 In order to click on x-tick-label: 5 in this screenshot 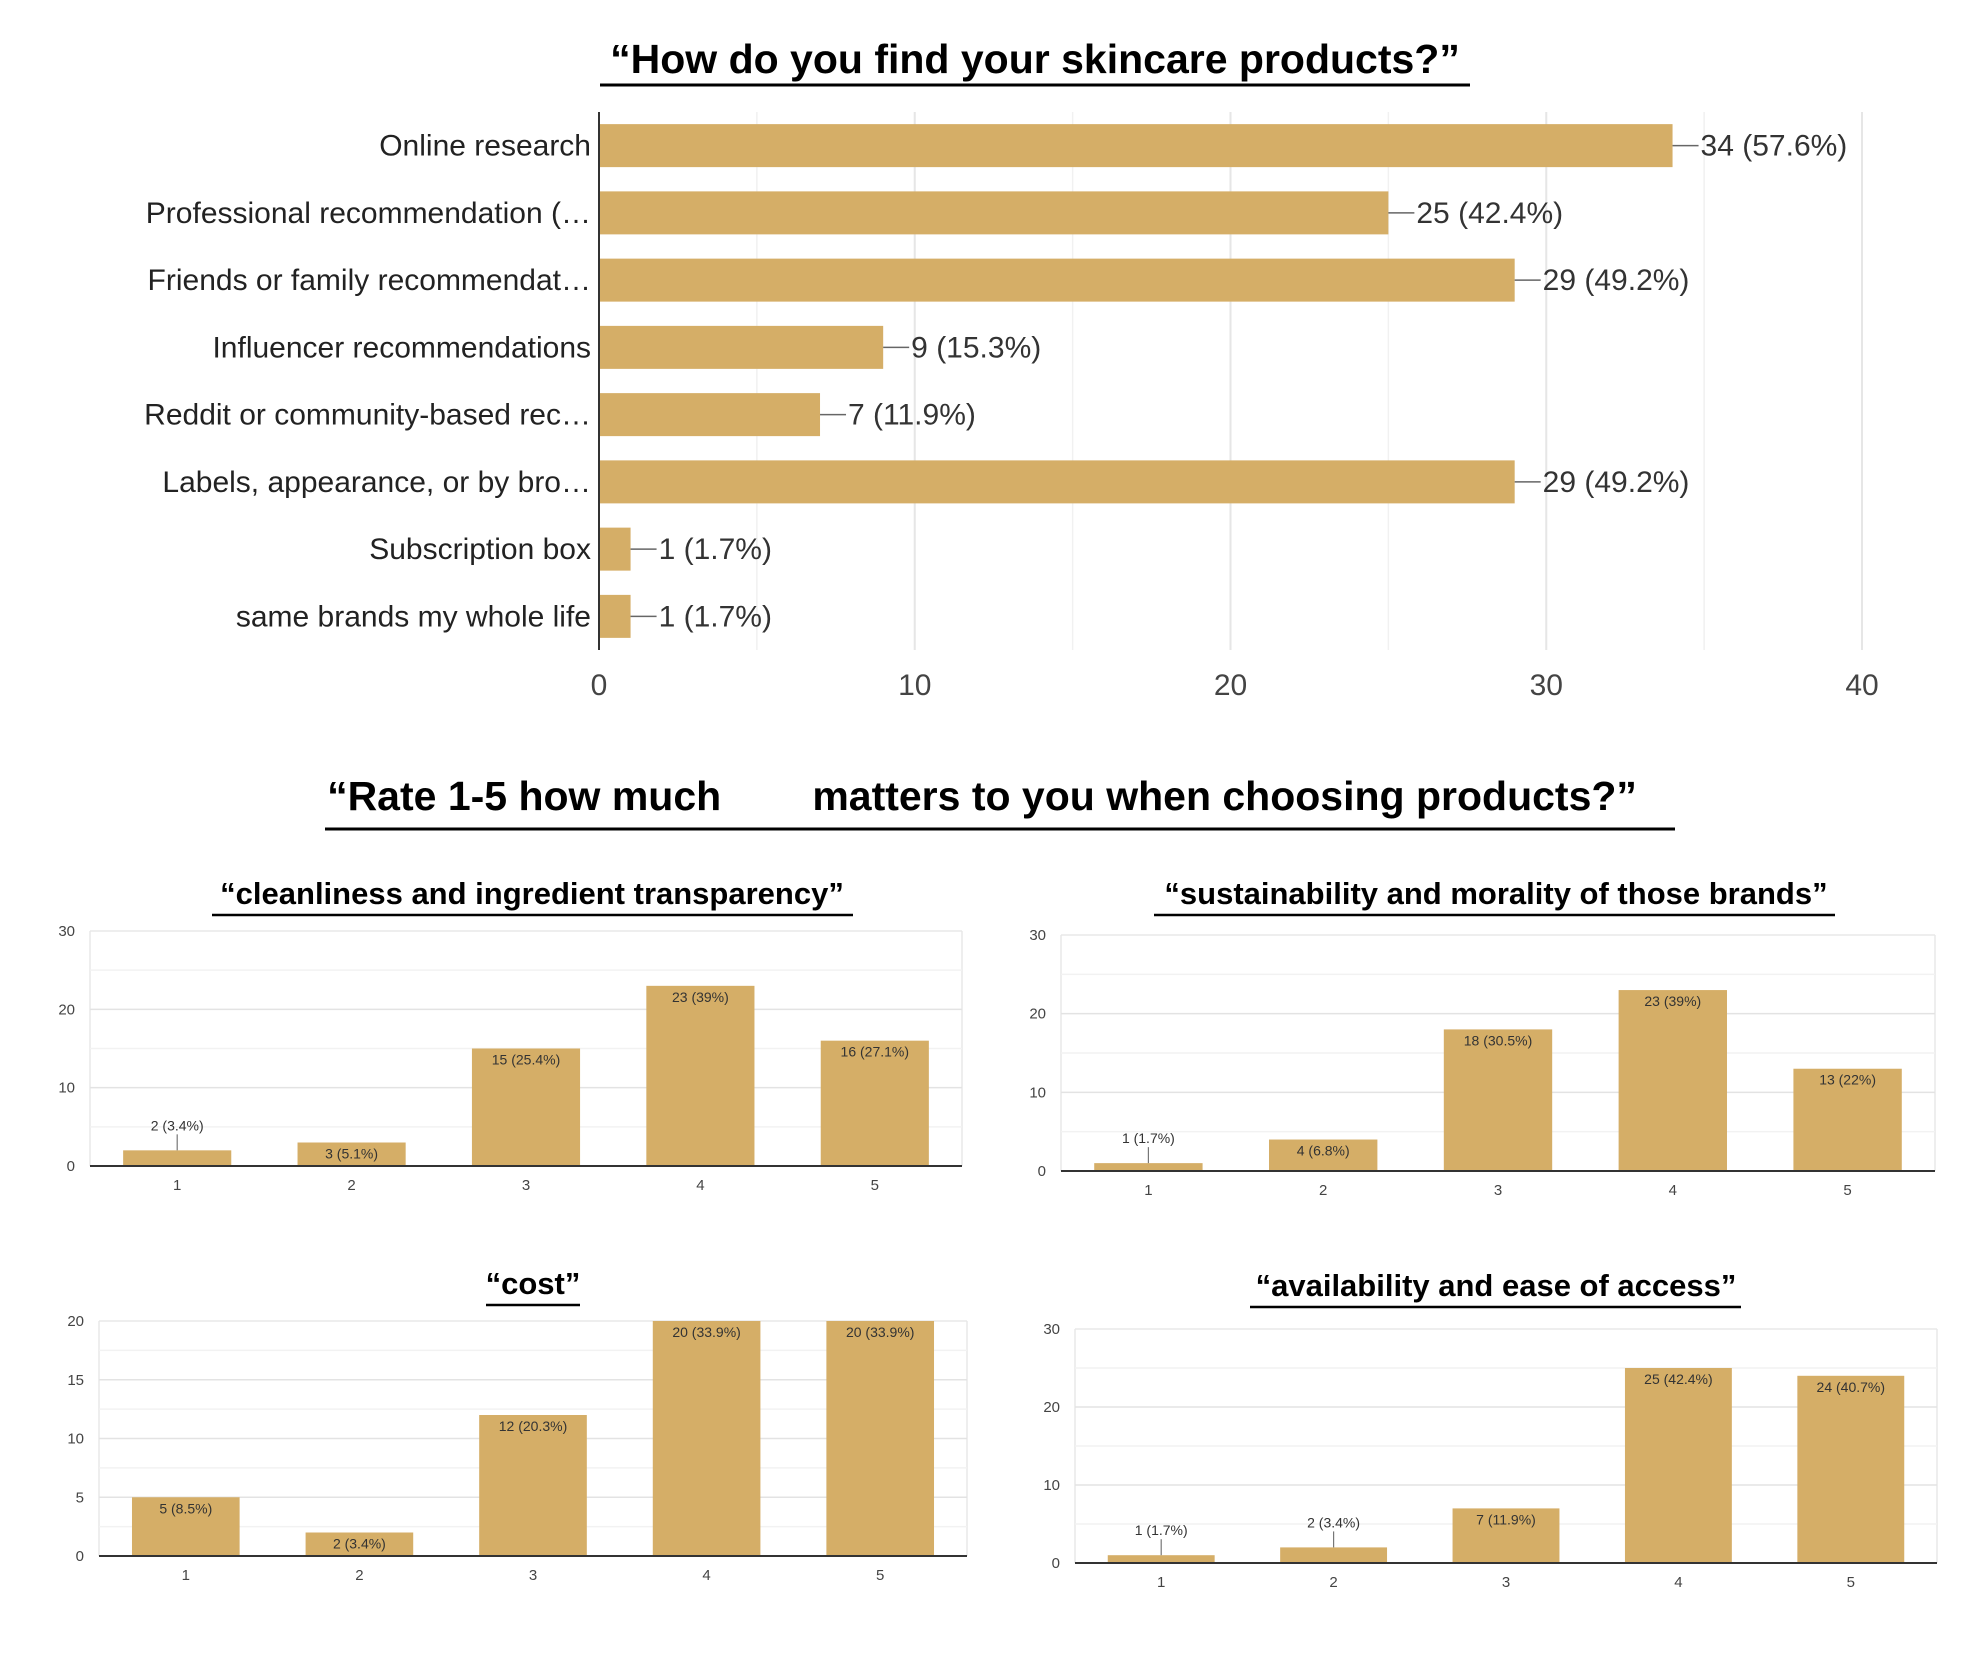, I will do `click(1847, 1190)`.